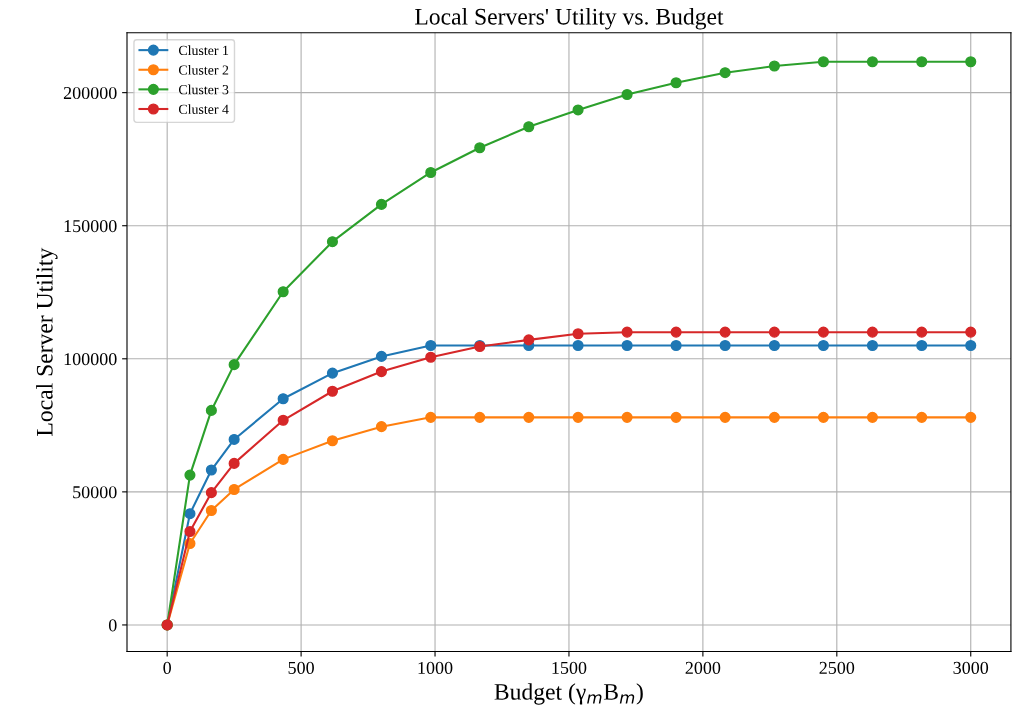 This screenshot has width=1016, height=728. What do you see at coordinates (90, 226) in the screenshot?
I see `y-tick-label: 150000` at bounding box center [90, 226].